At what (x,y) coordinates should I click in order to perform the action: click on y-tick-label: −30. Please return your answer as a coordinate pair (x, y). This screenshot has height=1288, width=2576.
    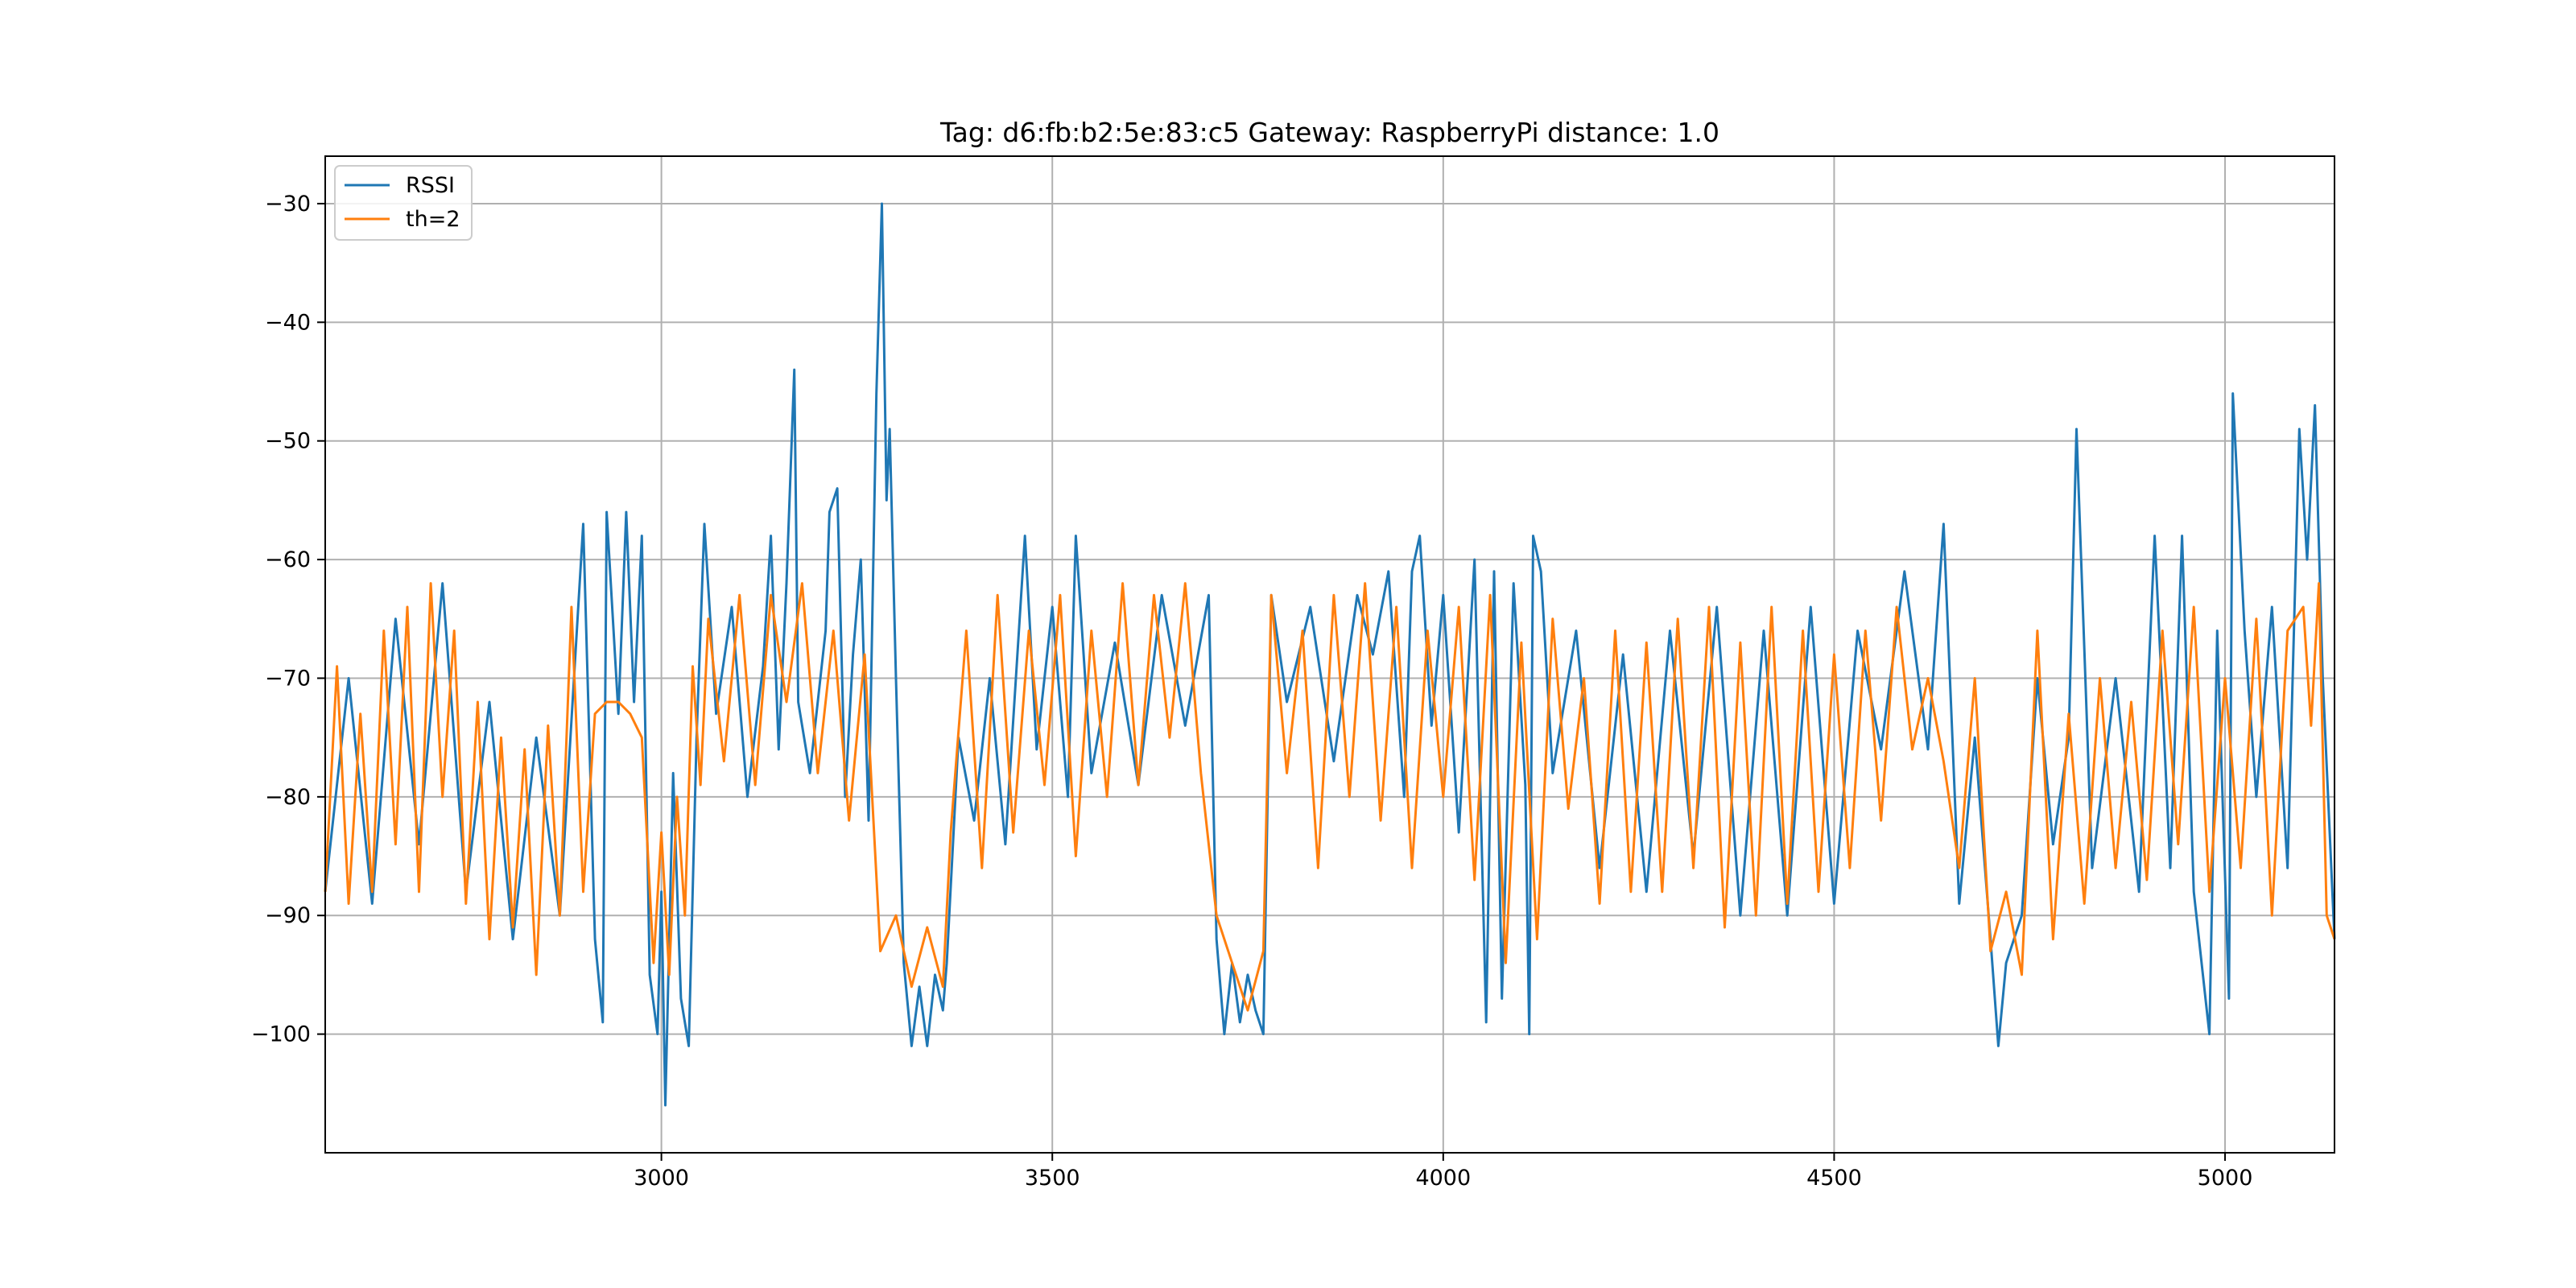
    Looking at the image, I should click on (288, 204).